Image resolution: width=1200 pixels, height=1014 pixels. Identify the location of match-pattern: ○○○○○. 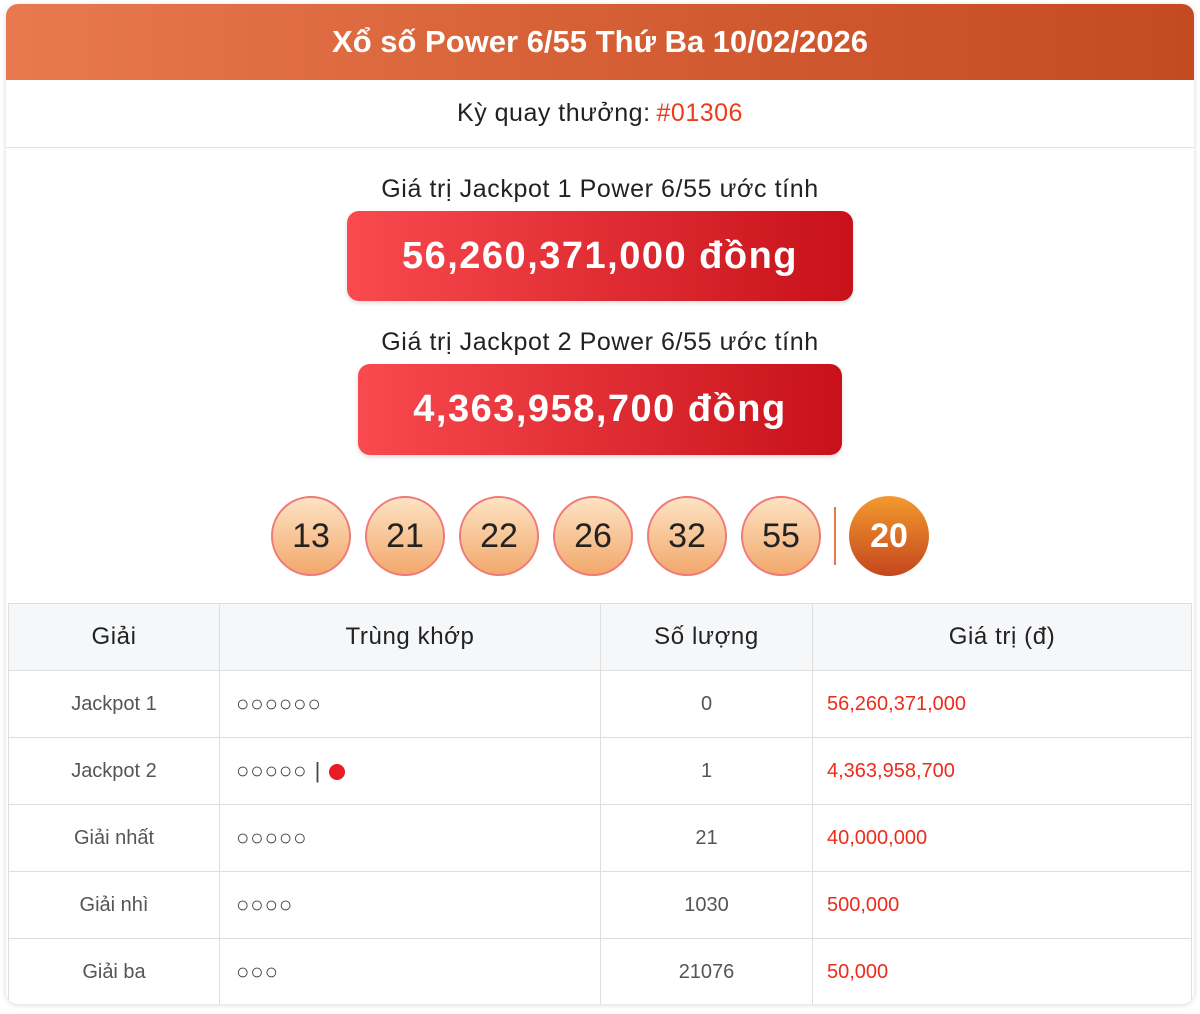
(410, 838).